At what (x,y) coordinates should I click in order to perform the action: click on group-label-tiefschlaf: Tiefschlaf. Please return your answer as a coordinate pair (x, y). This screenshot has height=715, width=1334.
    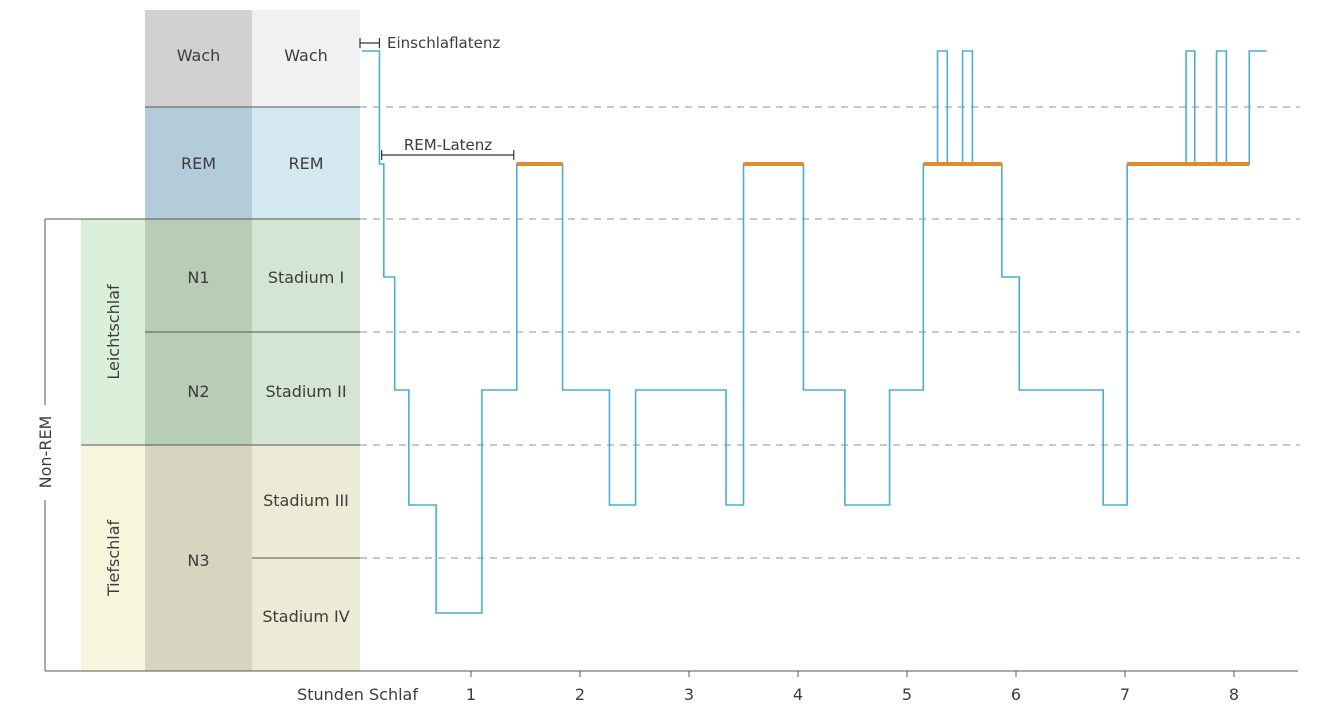
    Looking at the image, I should click on (113, 558).